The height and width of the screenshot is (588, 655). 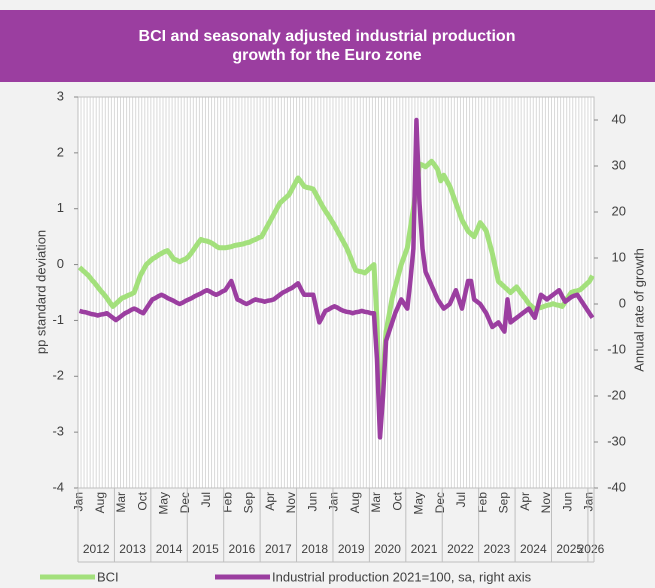 What do you see at coordinates (278, 549) in the screenshot?
I see `year-label: 2017` at bounding box center [278, 549].